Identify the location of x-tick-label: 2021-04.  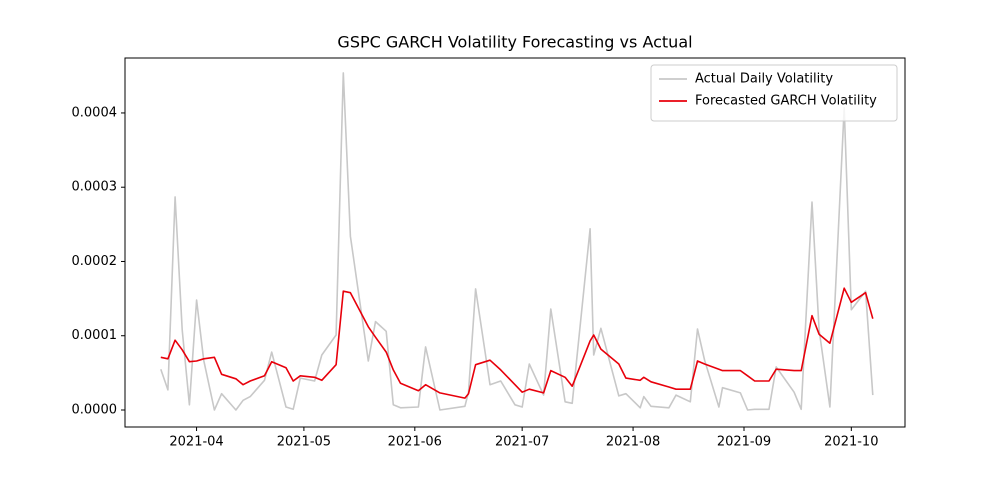
(196, 442).